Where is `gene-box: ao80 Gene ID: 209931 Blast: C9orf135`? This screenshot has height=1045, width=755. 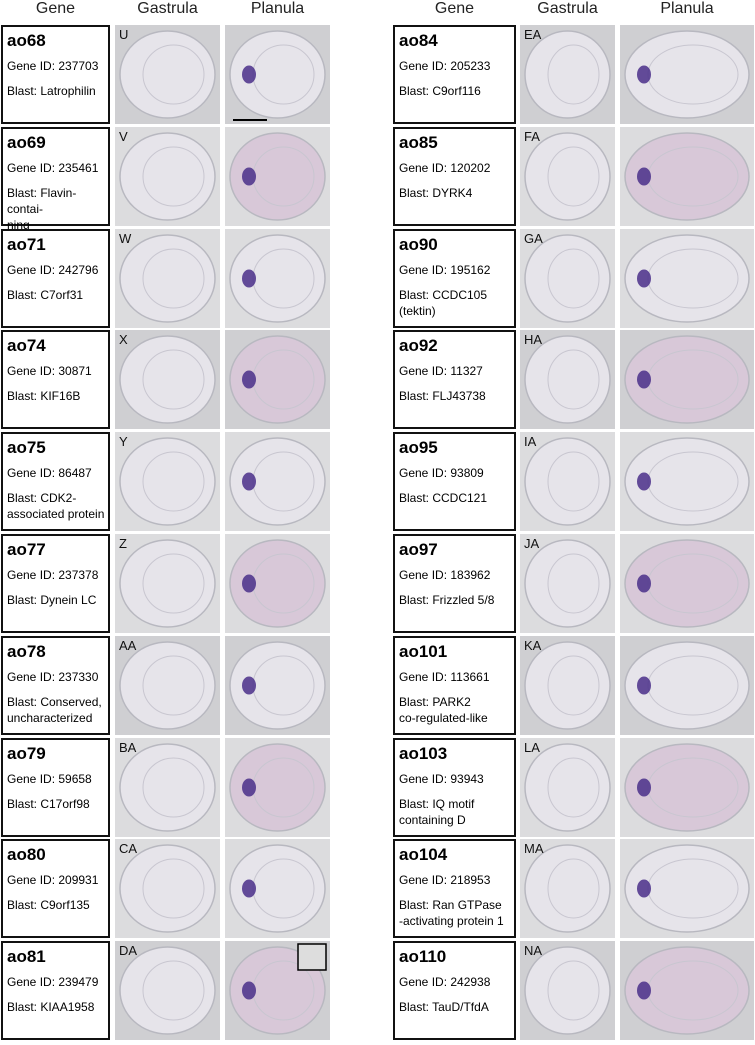 gene-box: ao80 Gene ID: 209931 Blast: C9orf135 is located at coordinates (55, 889).